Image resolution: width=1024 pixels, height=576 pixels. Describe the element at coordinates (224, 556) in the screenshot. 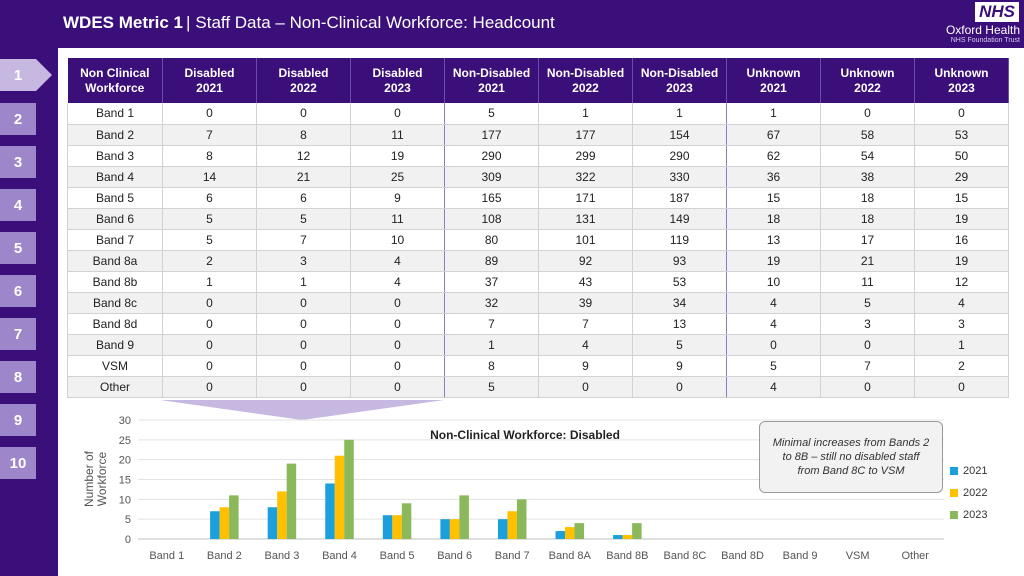

I see `x-tick-label: Band 2` at that location.